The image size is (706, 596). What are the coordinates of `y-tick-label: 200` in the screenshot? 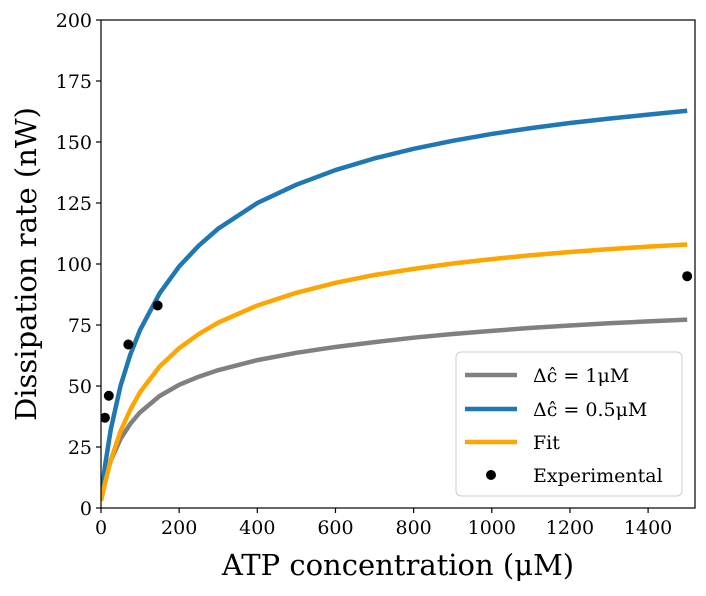 It's located at (74, 21).